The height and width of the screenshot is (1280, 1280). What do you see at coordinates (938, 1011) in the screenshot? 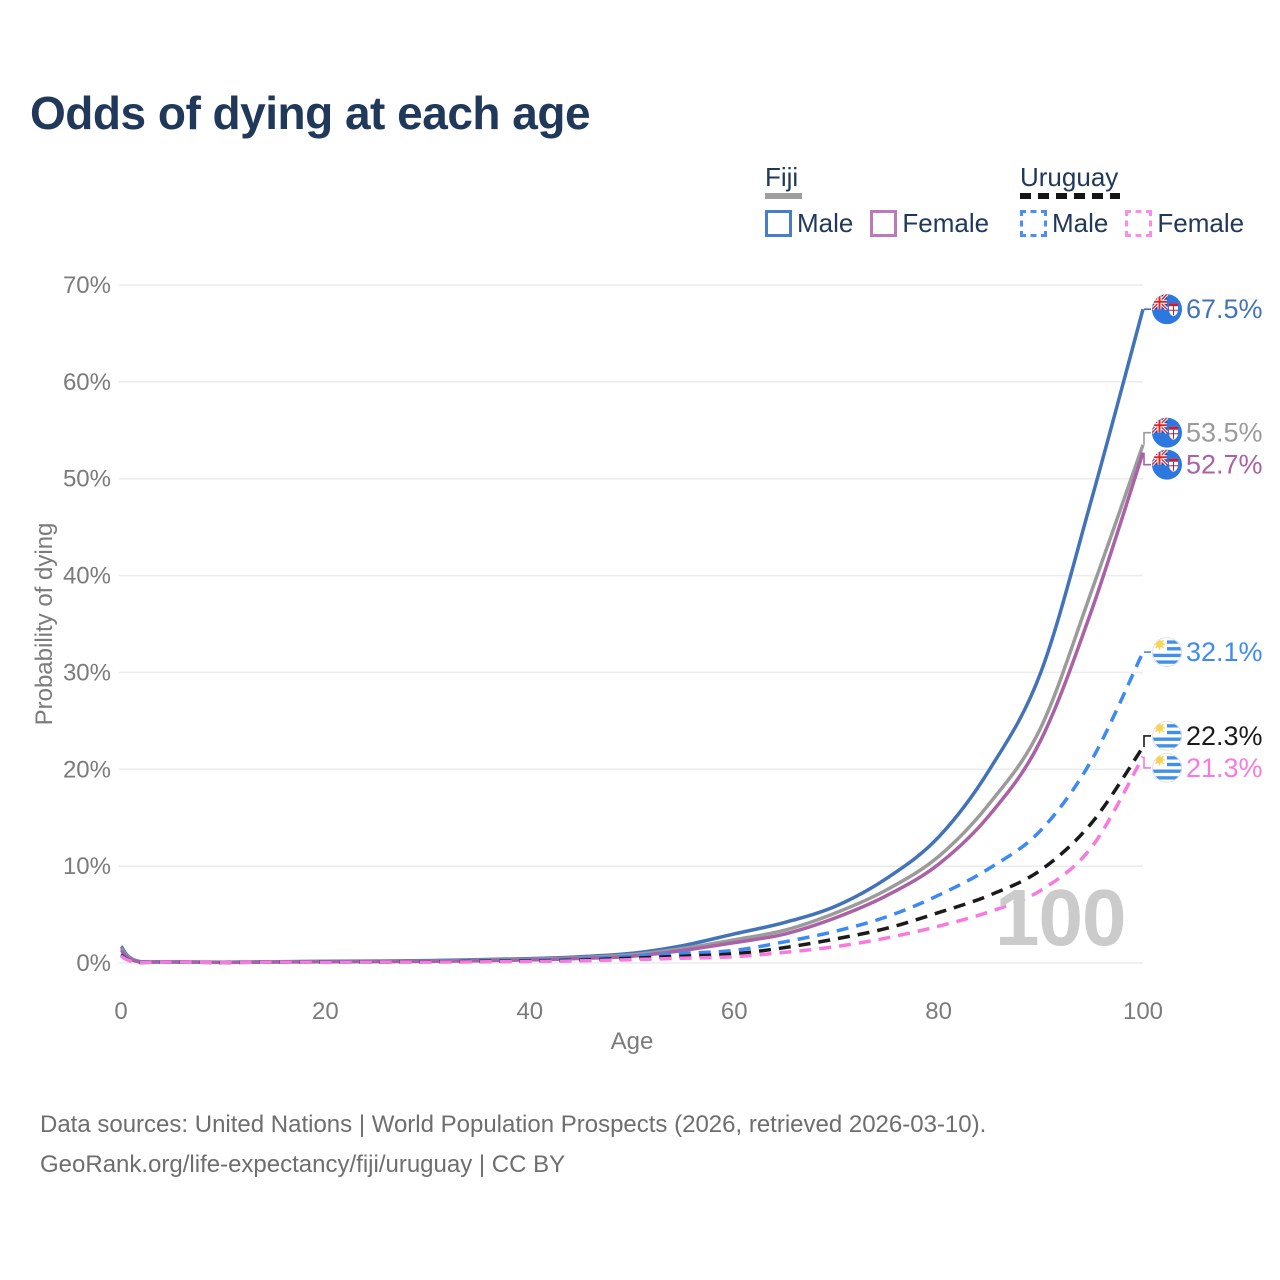
I see `x-tick-label: 80` at bounding box center [938, 1011].